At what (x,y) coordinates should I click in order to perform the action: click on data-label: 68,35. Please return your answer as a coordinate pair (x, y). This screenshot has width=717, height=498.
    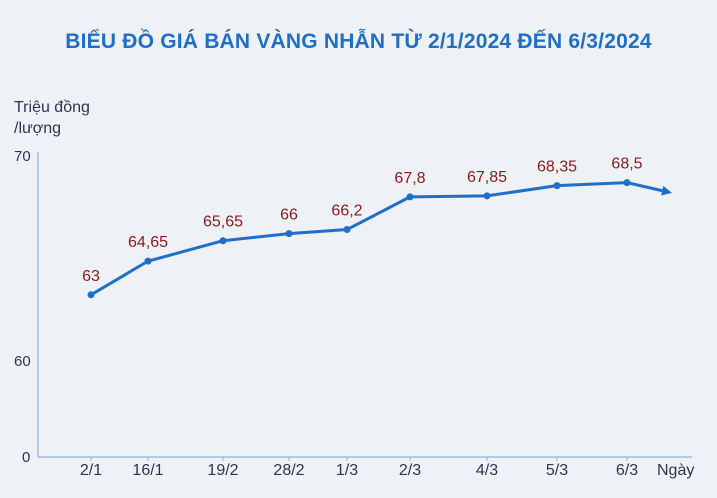
    Looking at the image, I should click on (557, 167).